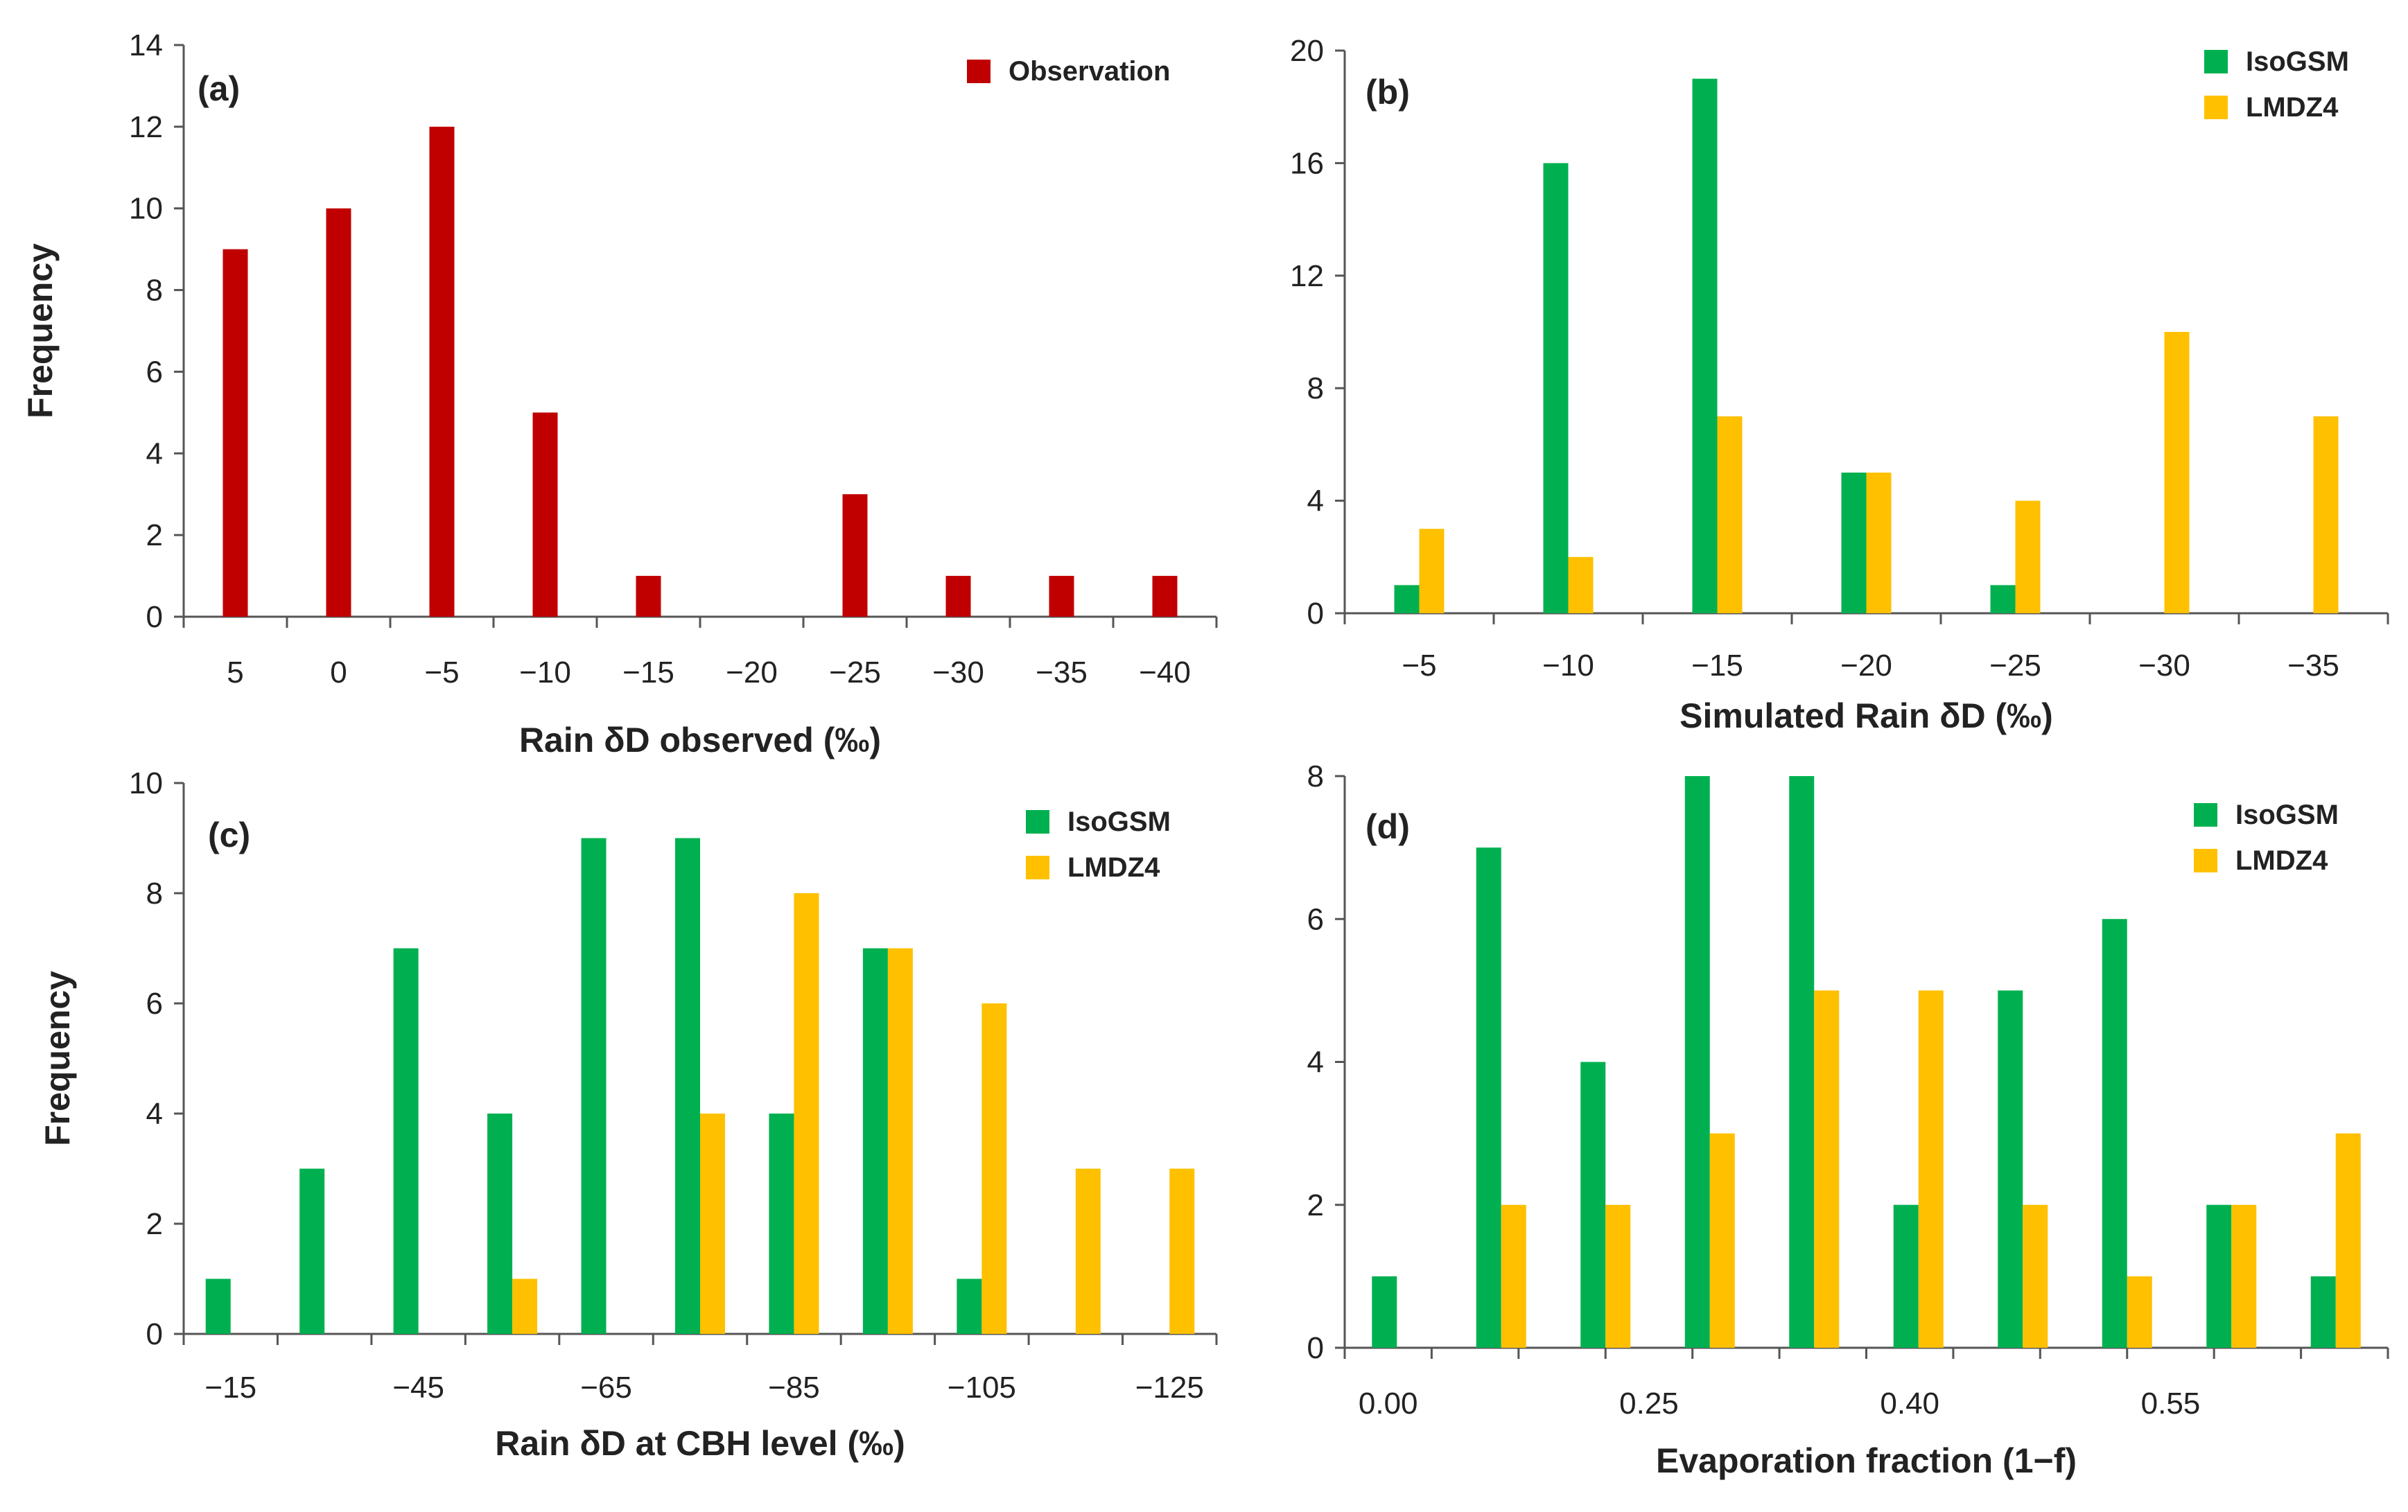 Image resolution: width=2408 pixels, height=1512 pixels. I want to click on x-tick-label: 0.40, so click(1909, 1404).